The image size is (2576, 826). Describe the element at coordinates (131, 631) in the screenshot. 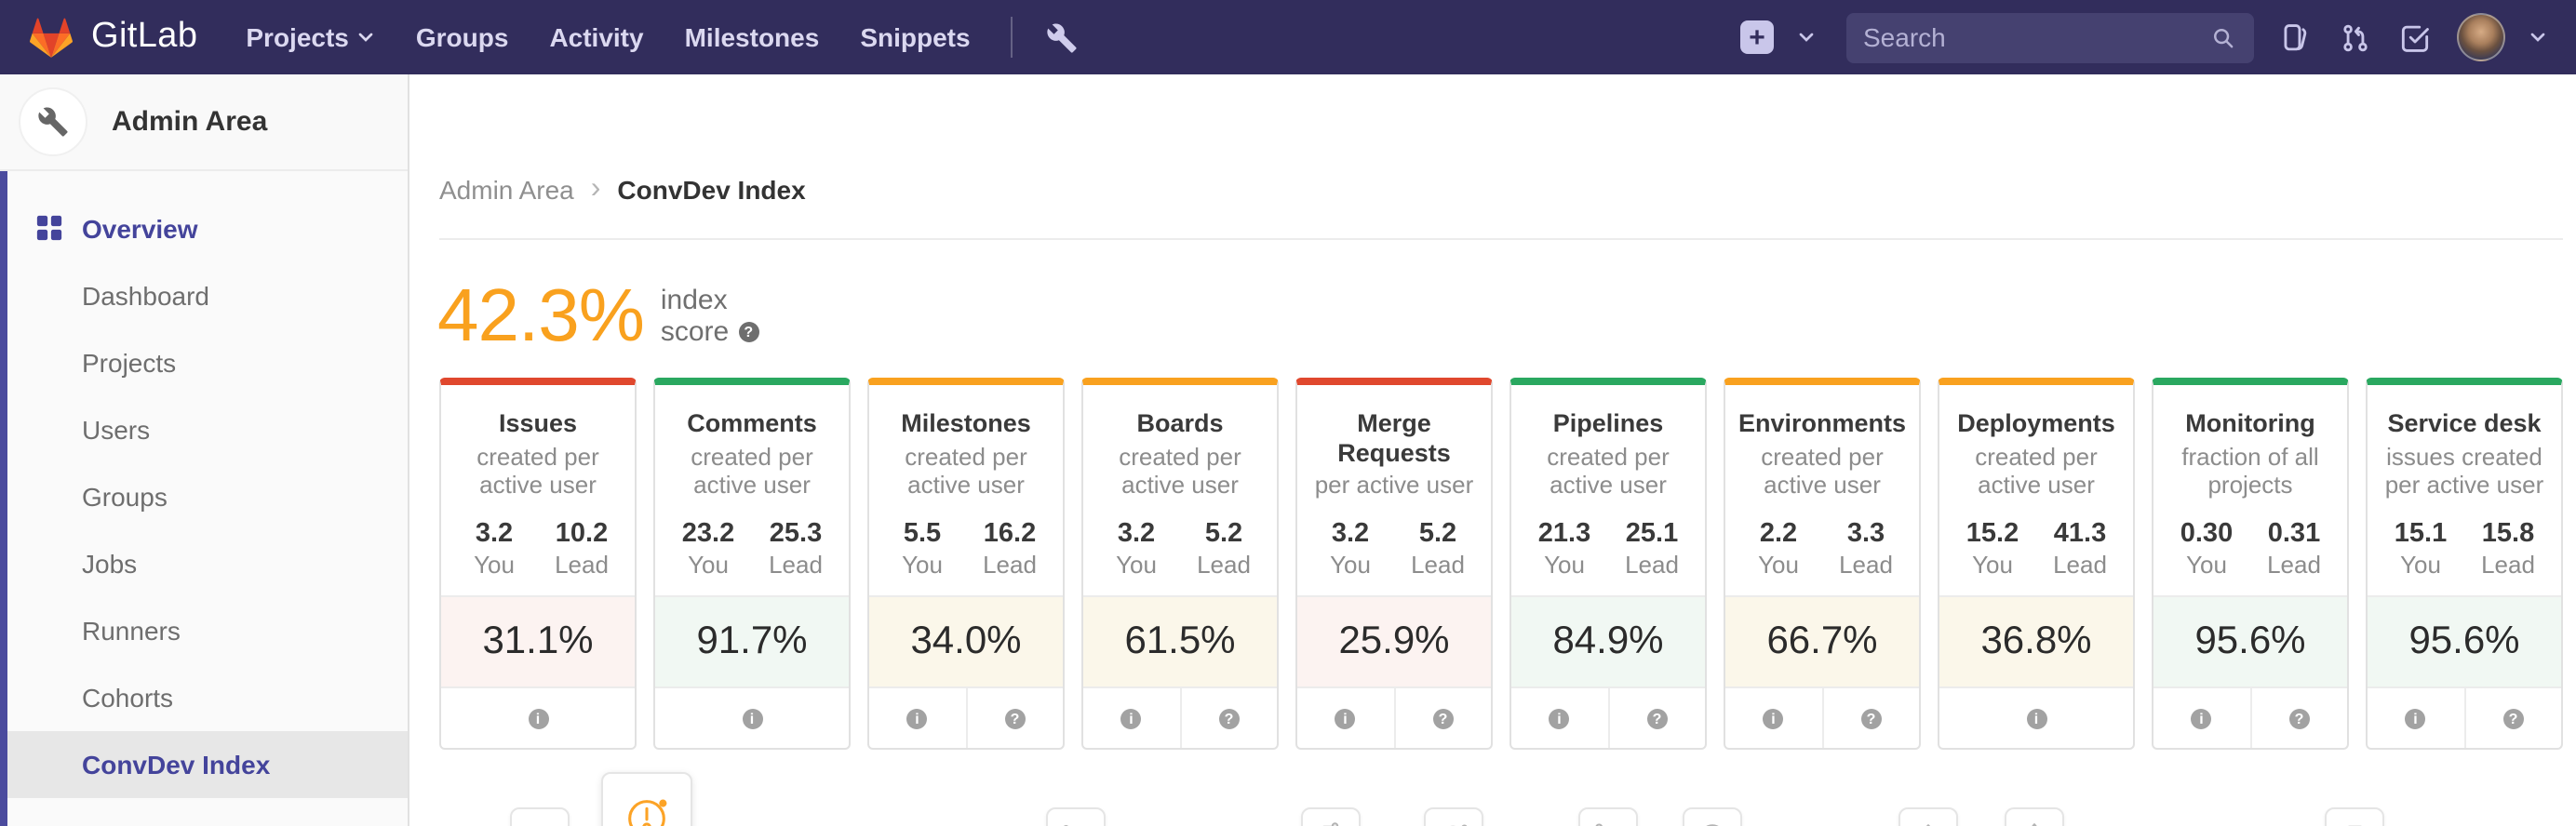

I see `sidebar-item-runners: Runners` at that location.